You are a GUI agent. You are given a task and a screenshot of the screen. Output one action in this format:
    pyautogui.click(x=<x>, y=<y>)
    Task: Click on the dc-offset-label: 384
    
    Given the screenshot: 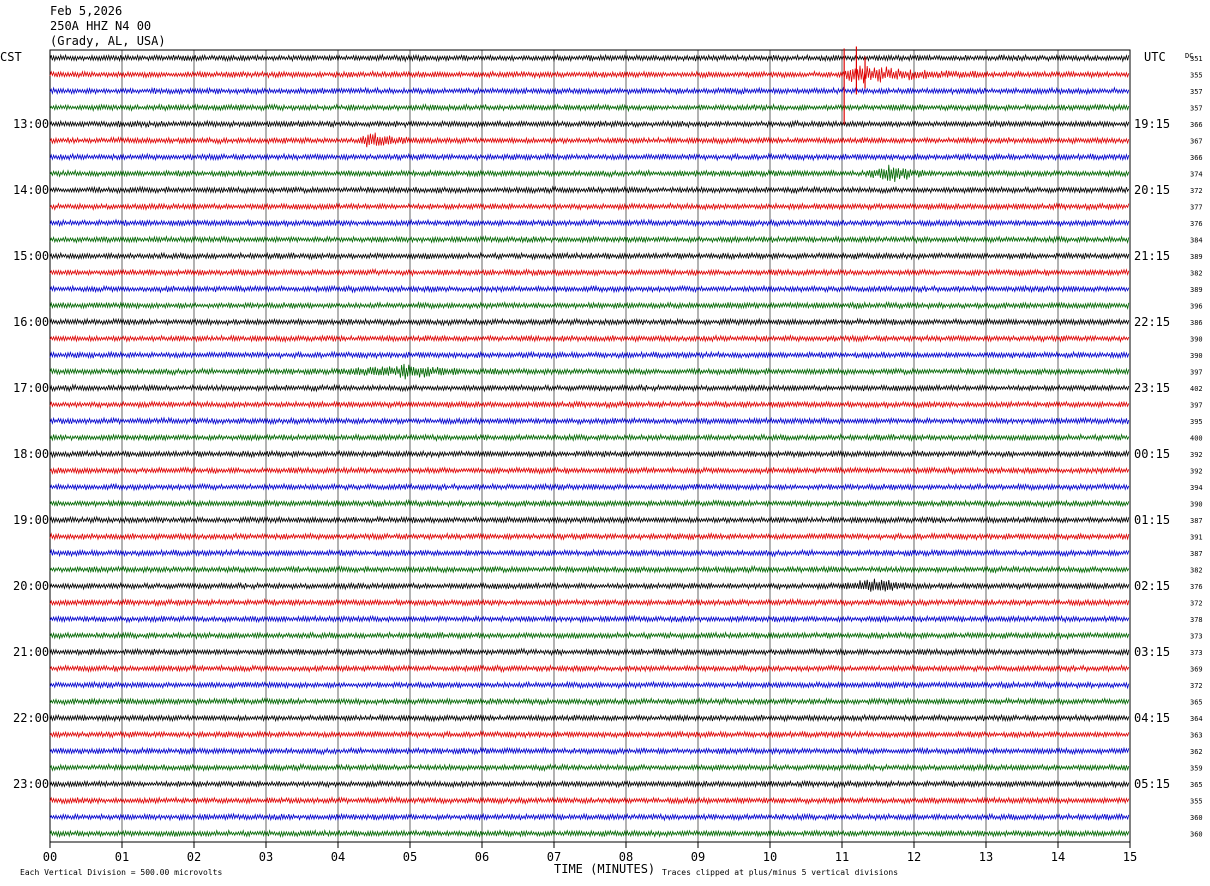 What is the action you would take?
    pyautogui.click(x=1196, y=241)
    